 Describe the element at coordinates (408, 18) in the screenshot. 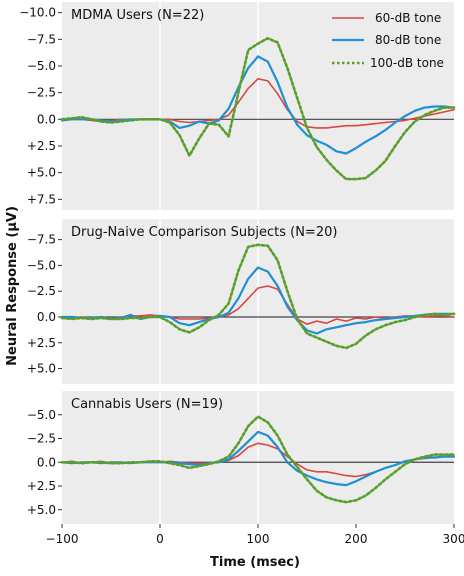

I see `legend-label-60db: 60-dB tone` at that location.